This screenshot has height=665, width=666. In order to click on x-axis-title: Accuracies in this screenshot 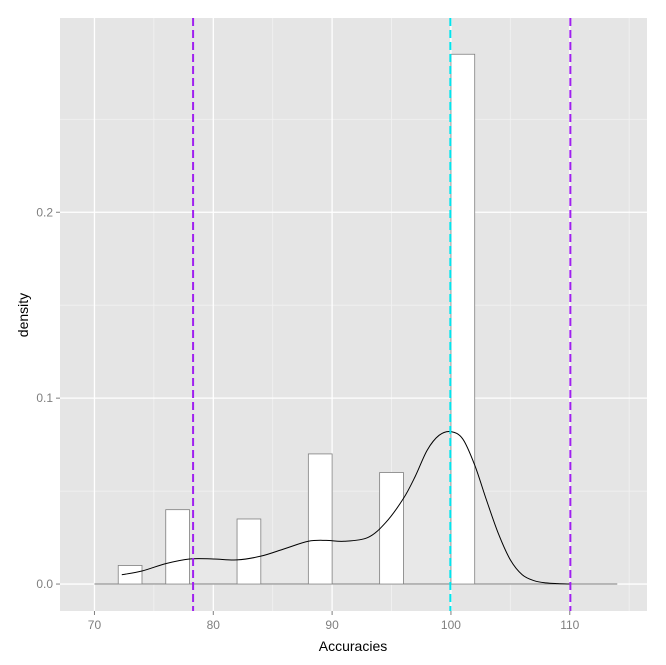, I will do `click(353, 646)`.